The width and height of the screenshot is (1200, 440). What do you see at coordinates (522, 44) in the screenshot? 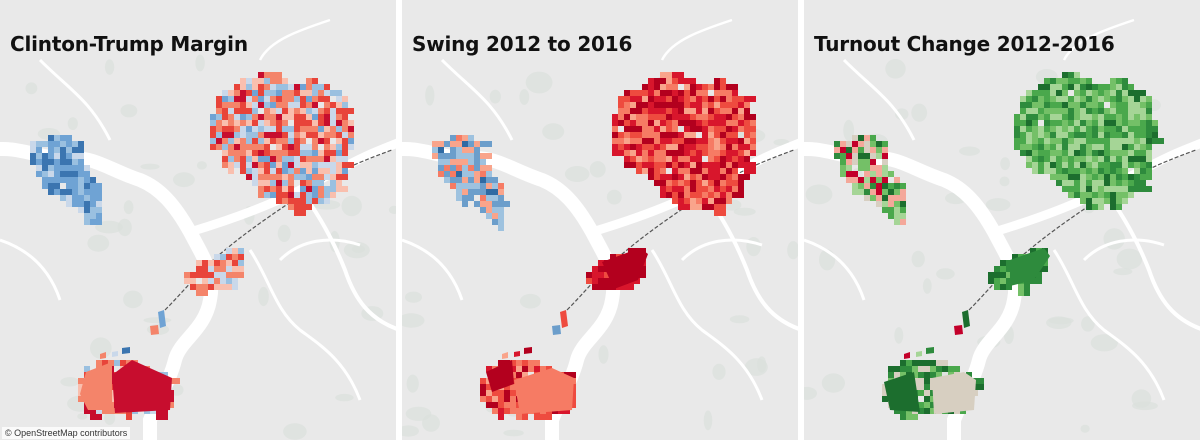
I see `panel-title: Swing 2012 to 2016` at bounding box center [522, 44].